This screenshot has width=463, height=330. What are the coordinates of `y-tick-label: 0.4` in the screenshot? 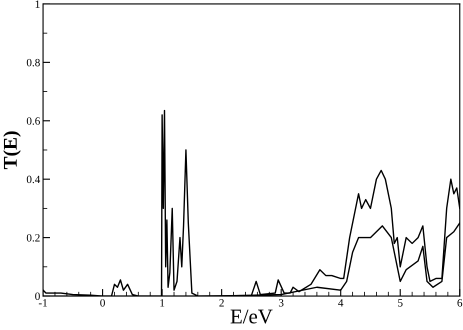 It's located at (33, 180).